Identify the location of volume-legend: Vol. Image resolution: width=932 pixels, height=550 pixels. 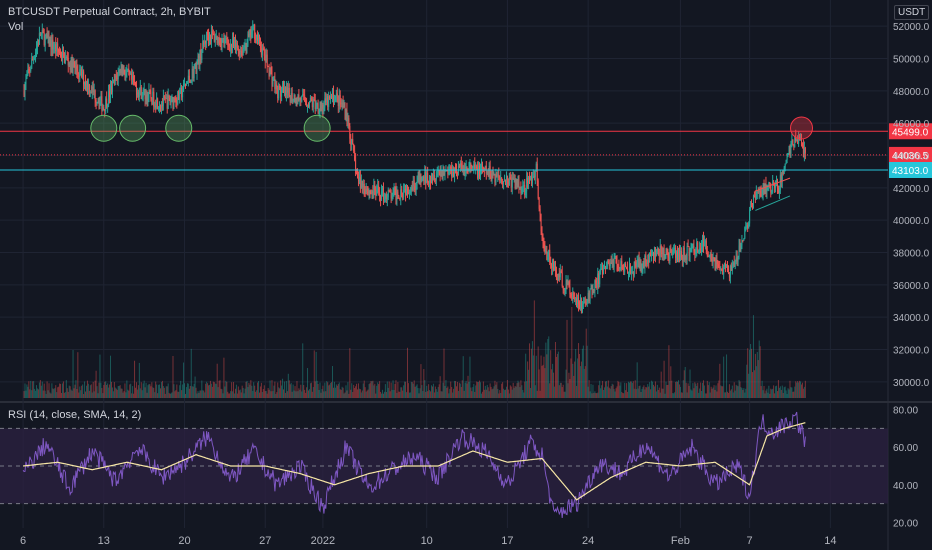
(16, 27).